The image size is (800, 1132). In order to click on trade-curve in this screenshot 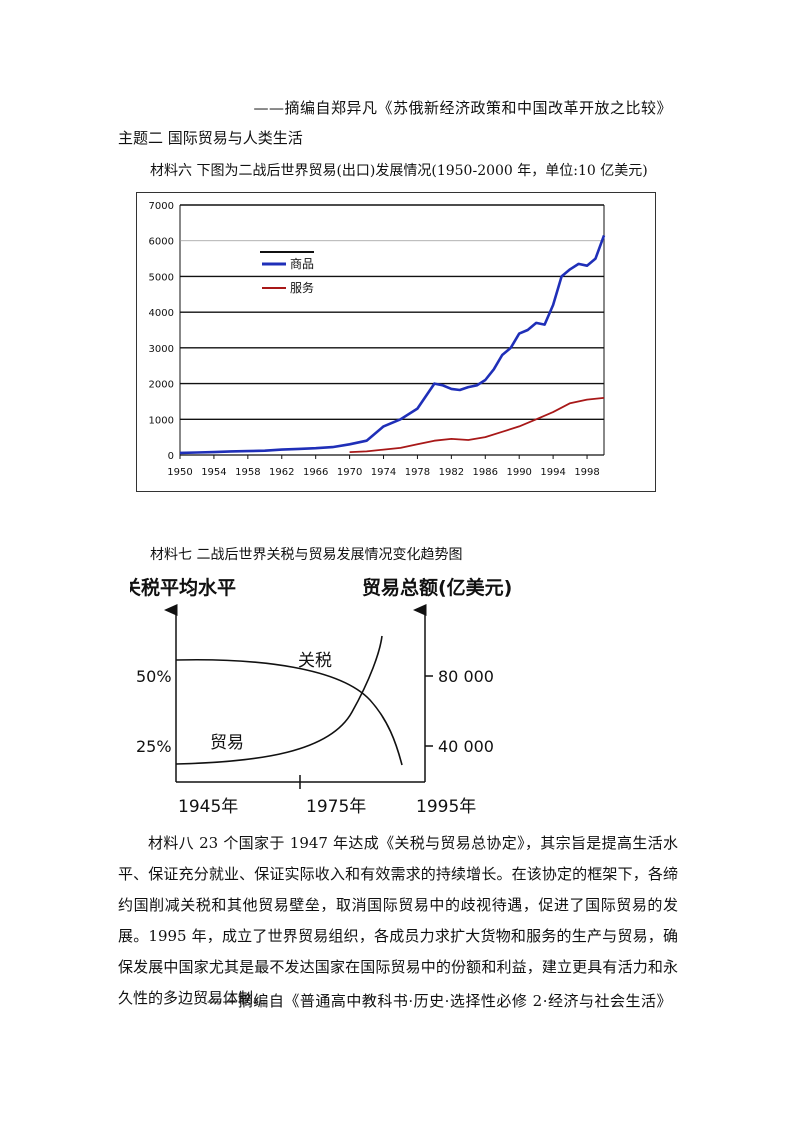, I will do `click(279, 700)`.